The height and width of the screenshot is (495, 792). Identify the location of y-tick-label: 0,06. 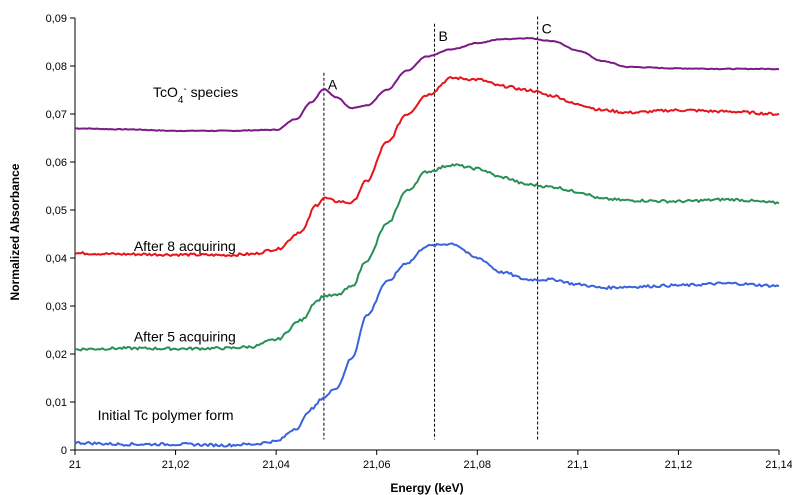
(56, 163).